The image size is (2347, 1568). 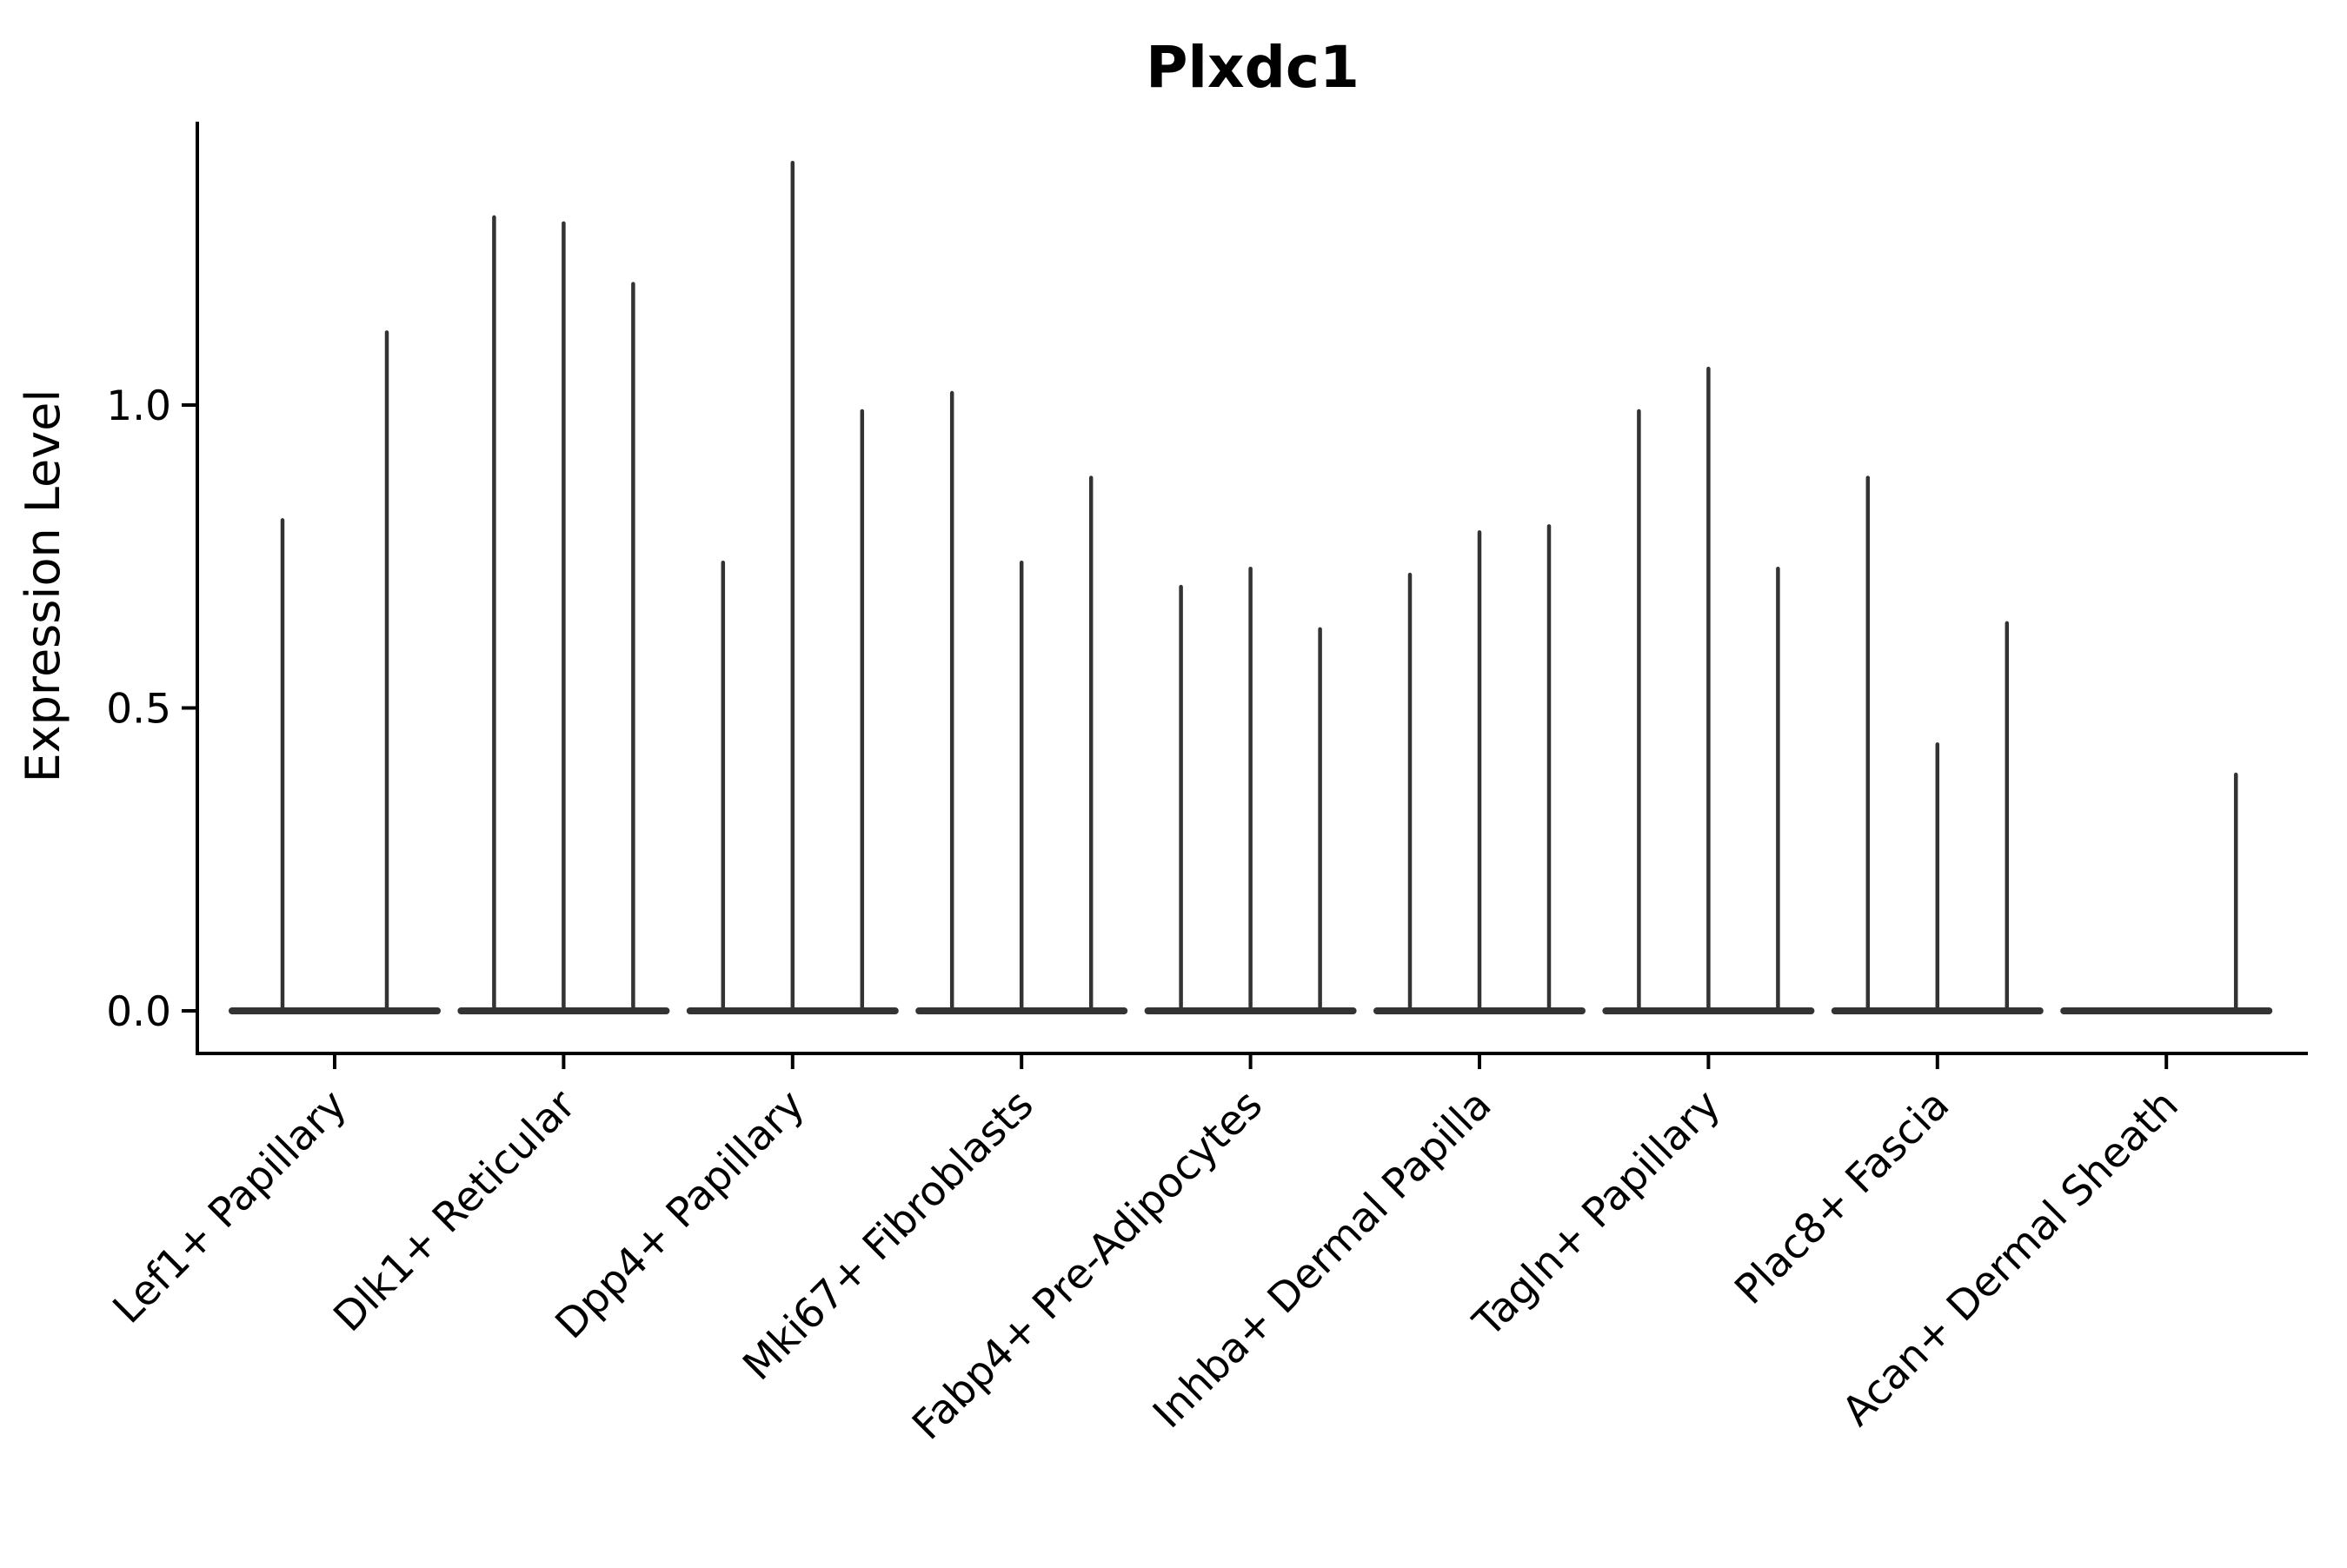 I want to click on x-category-label: Dlk1+ Reticular, so click(x=454, y=1210).